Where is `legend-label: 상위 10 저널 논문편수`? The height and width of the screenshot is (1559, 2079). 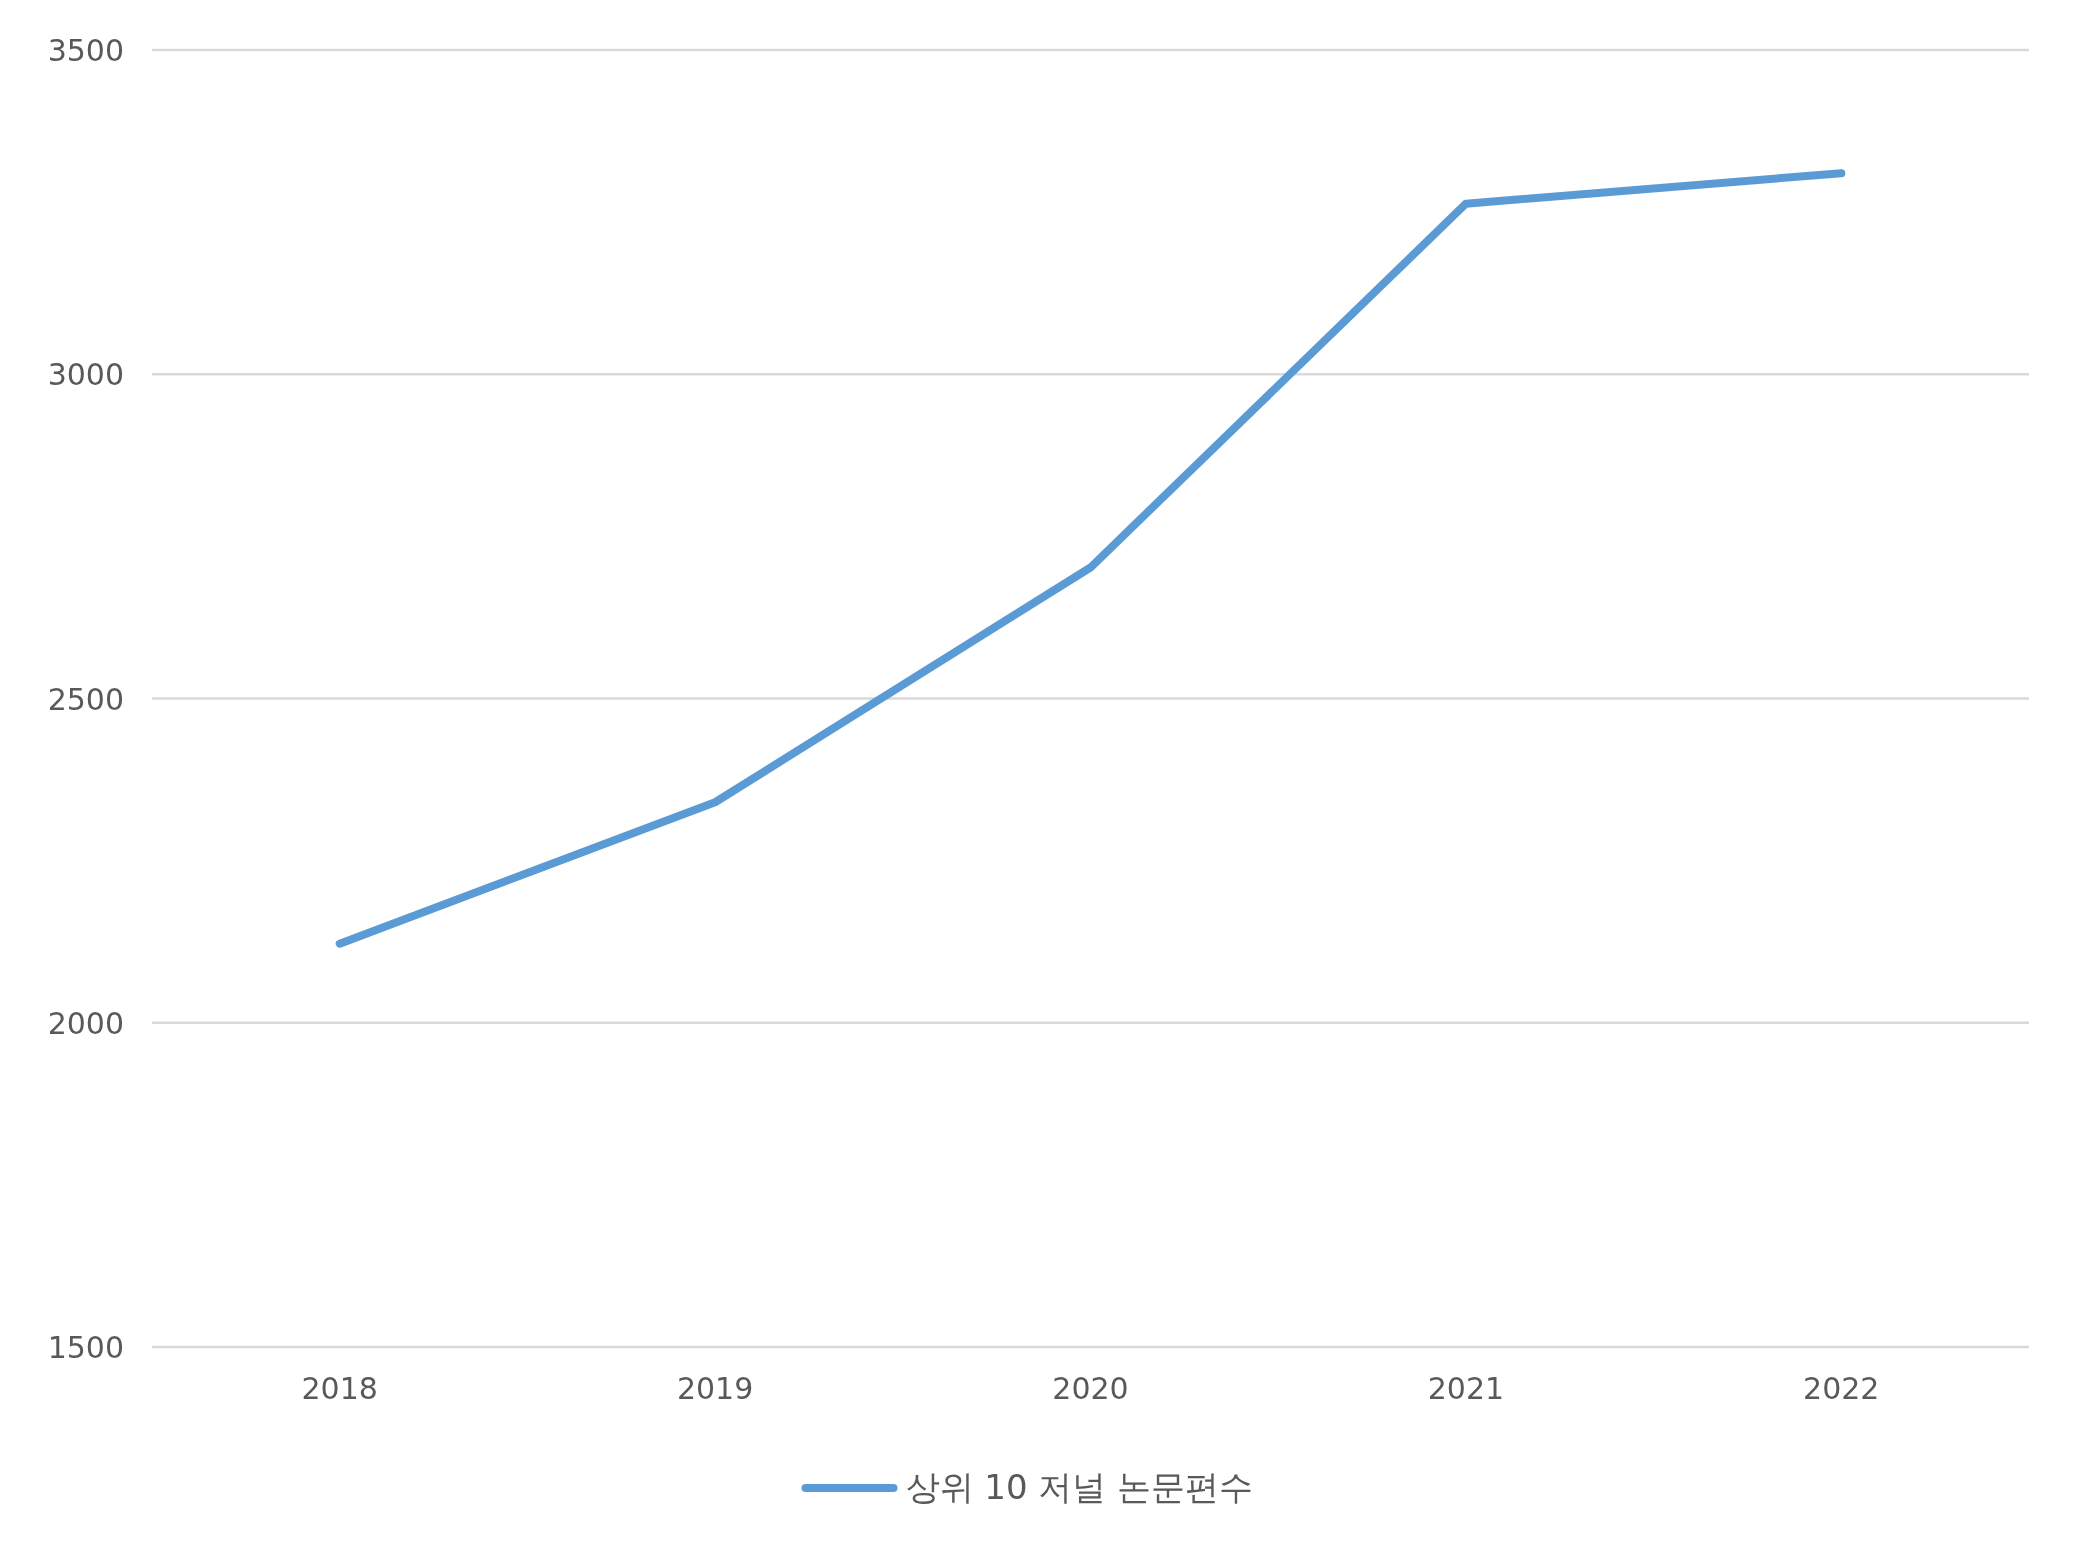 legend-label: 상위 10 저널 논문편수 is located at coordinates (1079, 1487).